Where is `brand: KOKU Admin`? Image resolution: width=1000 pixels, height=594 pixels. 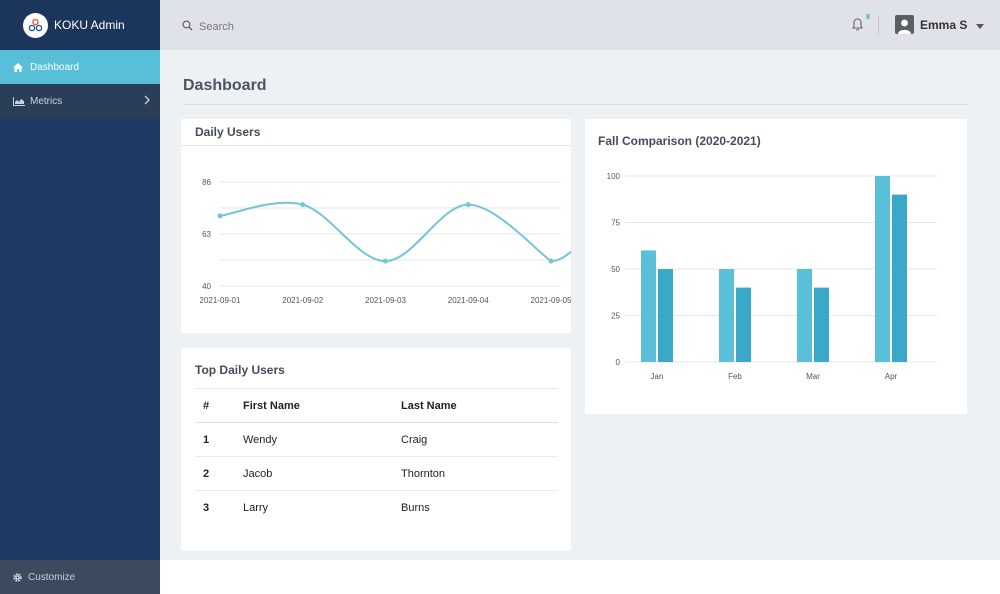 brand: KOKU Admin is located at coordinates (80, 25).